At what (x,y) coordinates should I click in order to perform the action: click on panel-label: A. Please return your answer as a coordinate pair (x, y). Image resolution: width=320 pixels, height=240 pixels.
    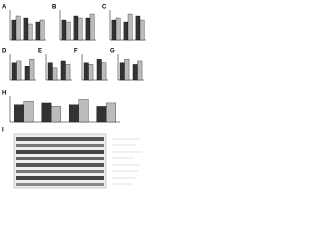
    Looking at the image, I should click on (4, 8).